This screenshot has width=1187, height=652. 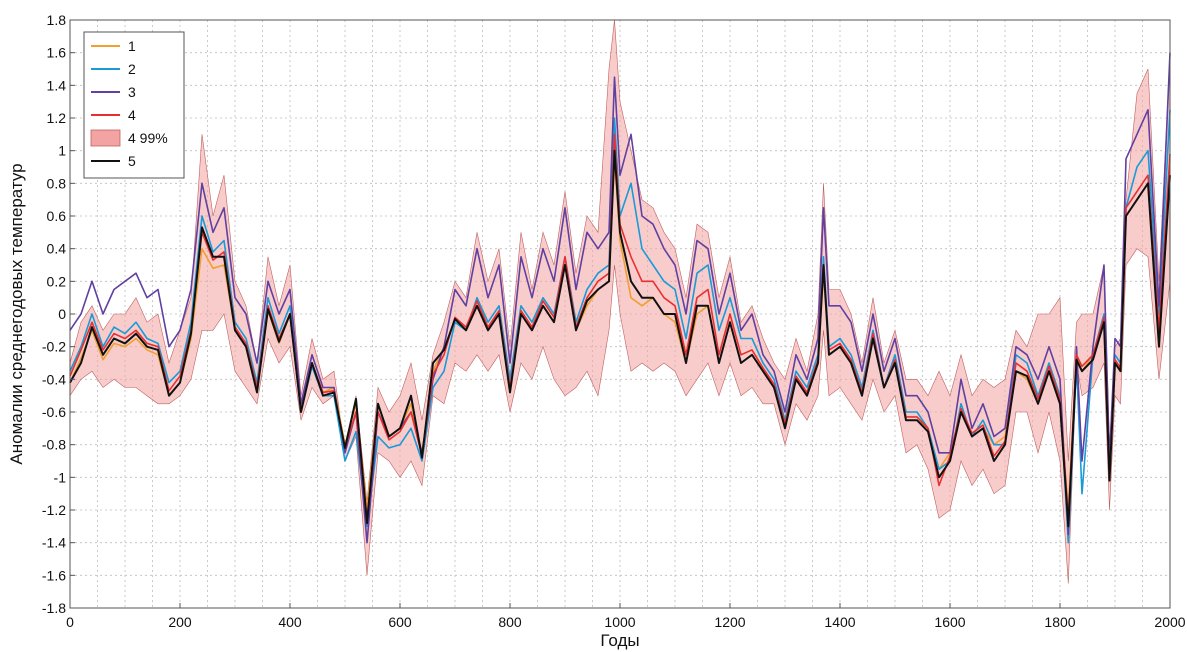 What do you see at coordinates (510, 622) in the screenshot?
I see `x-tick-label: 800` at bounding box center [510, 622].